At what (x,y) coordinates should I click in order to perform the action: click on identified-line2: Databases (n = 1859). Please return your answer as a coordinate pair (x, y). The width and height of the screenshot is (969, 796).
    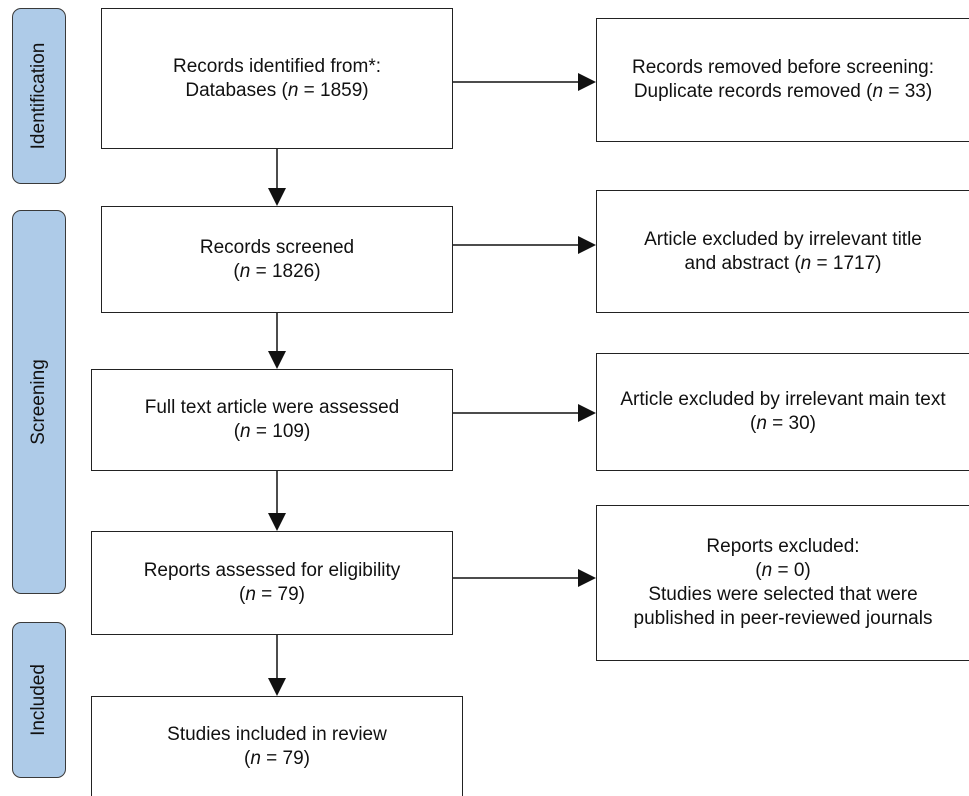
    Looking at the image, I should click on (277, 90).